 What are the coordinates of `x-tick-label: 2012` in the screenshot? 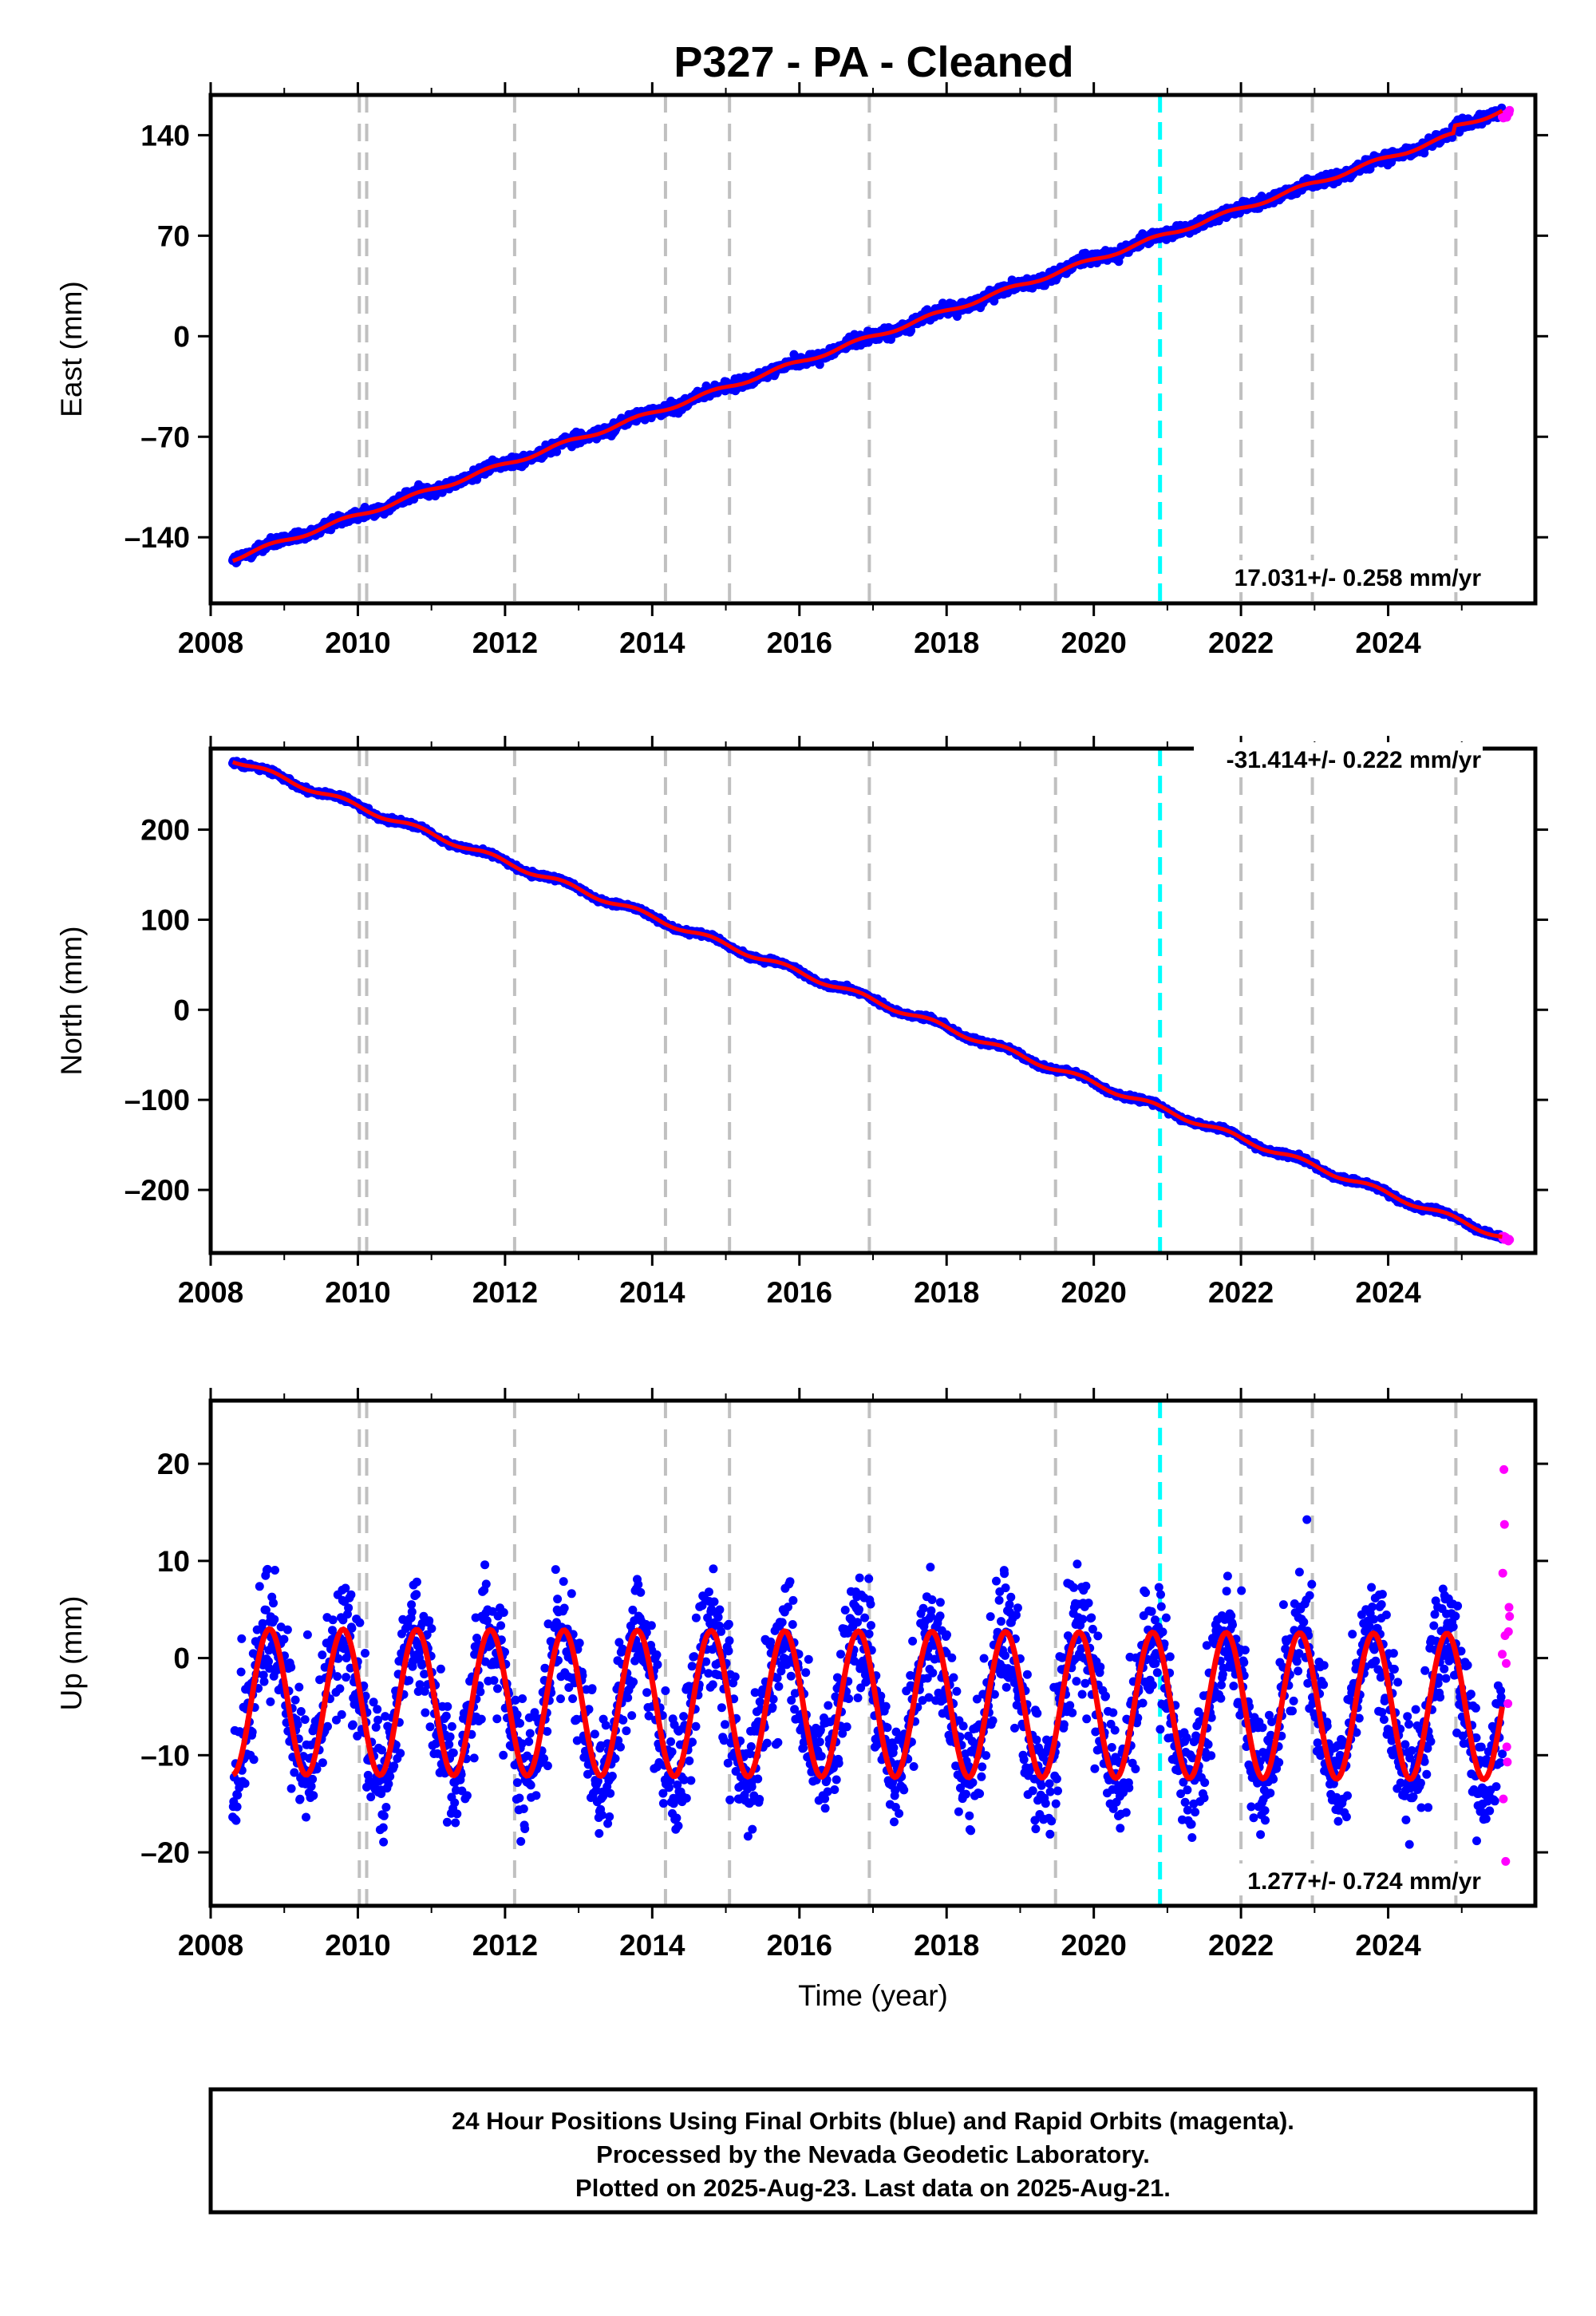 It's located at (505, 1292).